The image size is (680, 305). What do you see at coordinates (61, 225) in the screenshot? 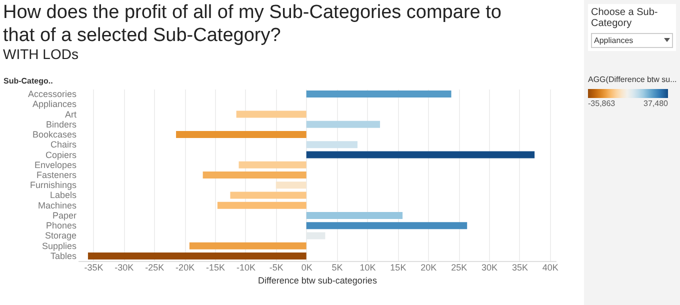
I see `y-tick-label: Phones` at bounding box center [61, 225].